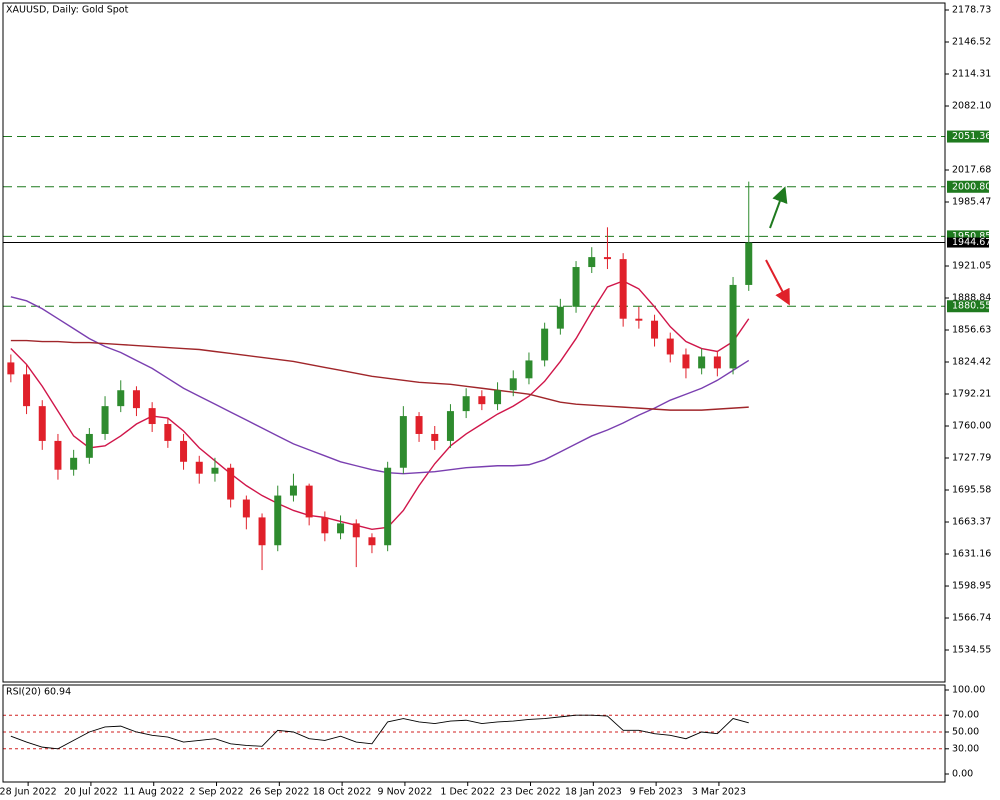 This screenshot has width=1000, height=800. What do you see at coordinates (971, 298) in the screenshot?
I see `y-tick-label: 1888.84` at bounding box center [971, 298].